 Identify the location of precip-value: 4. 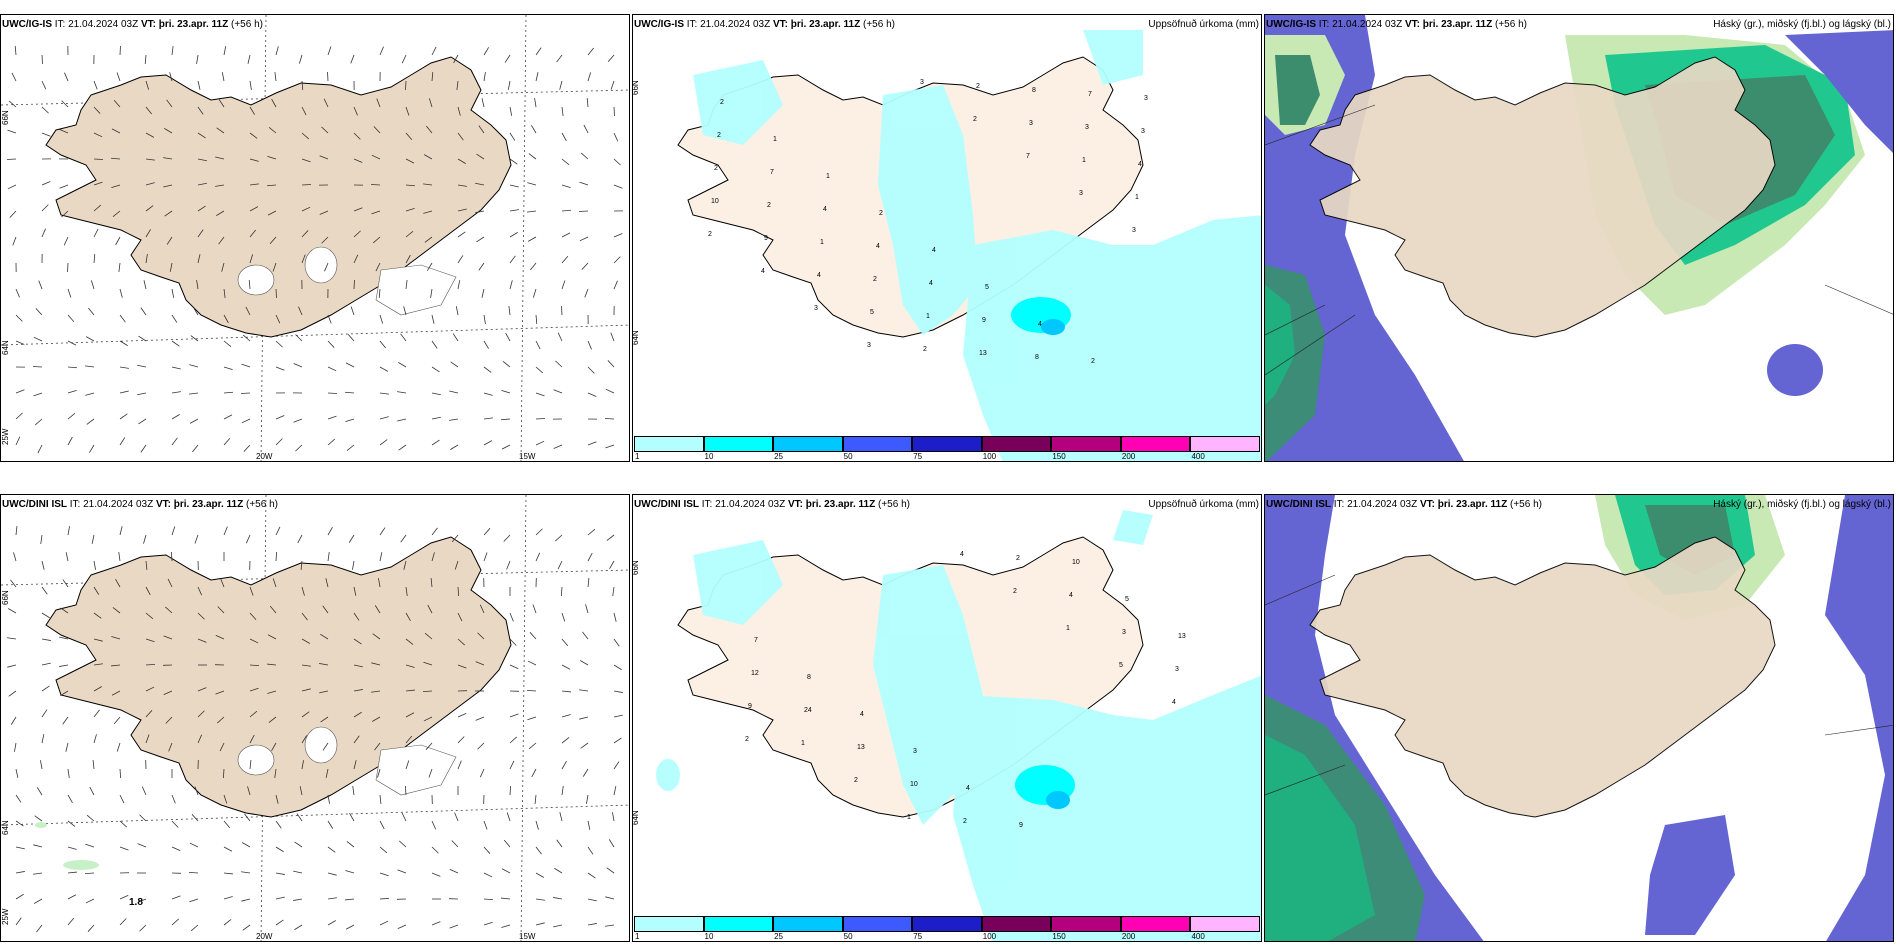
(819, 275).